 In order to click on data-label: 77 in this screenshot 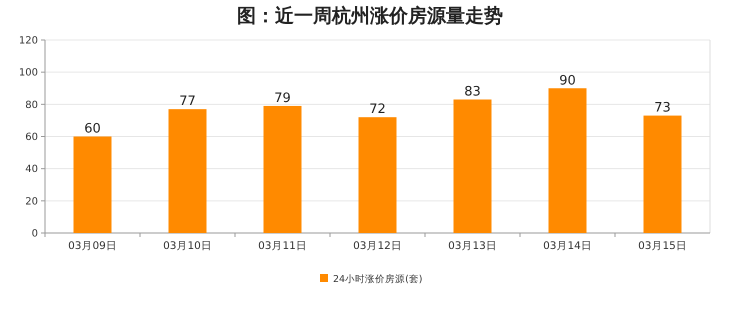, I will do `click(187, 102)`.